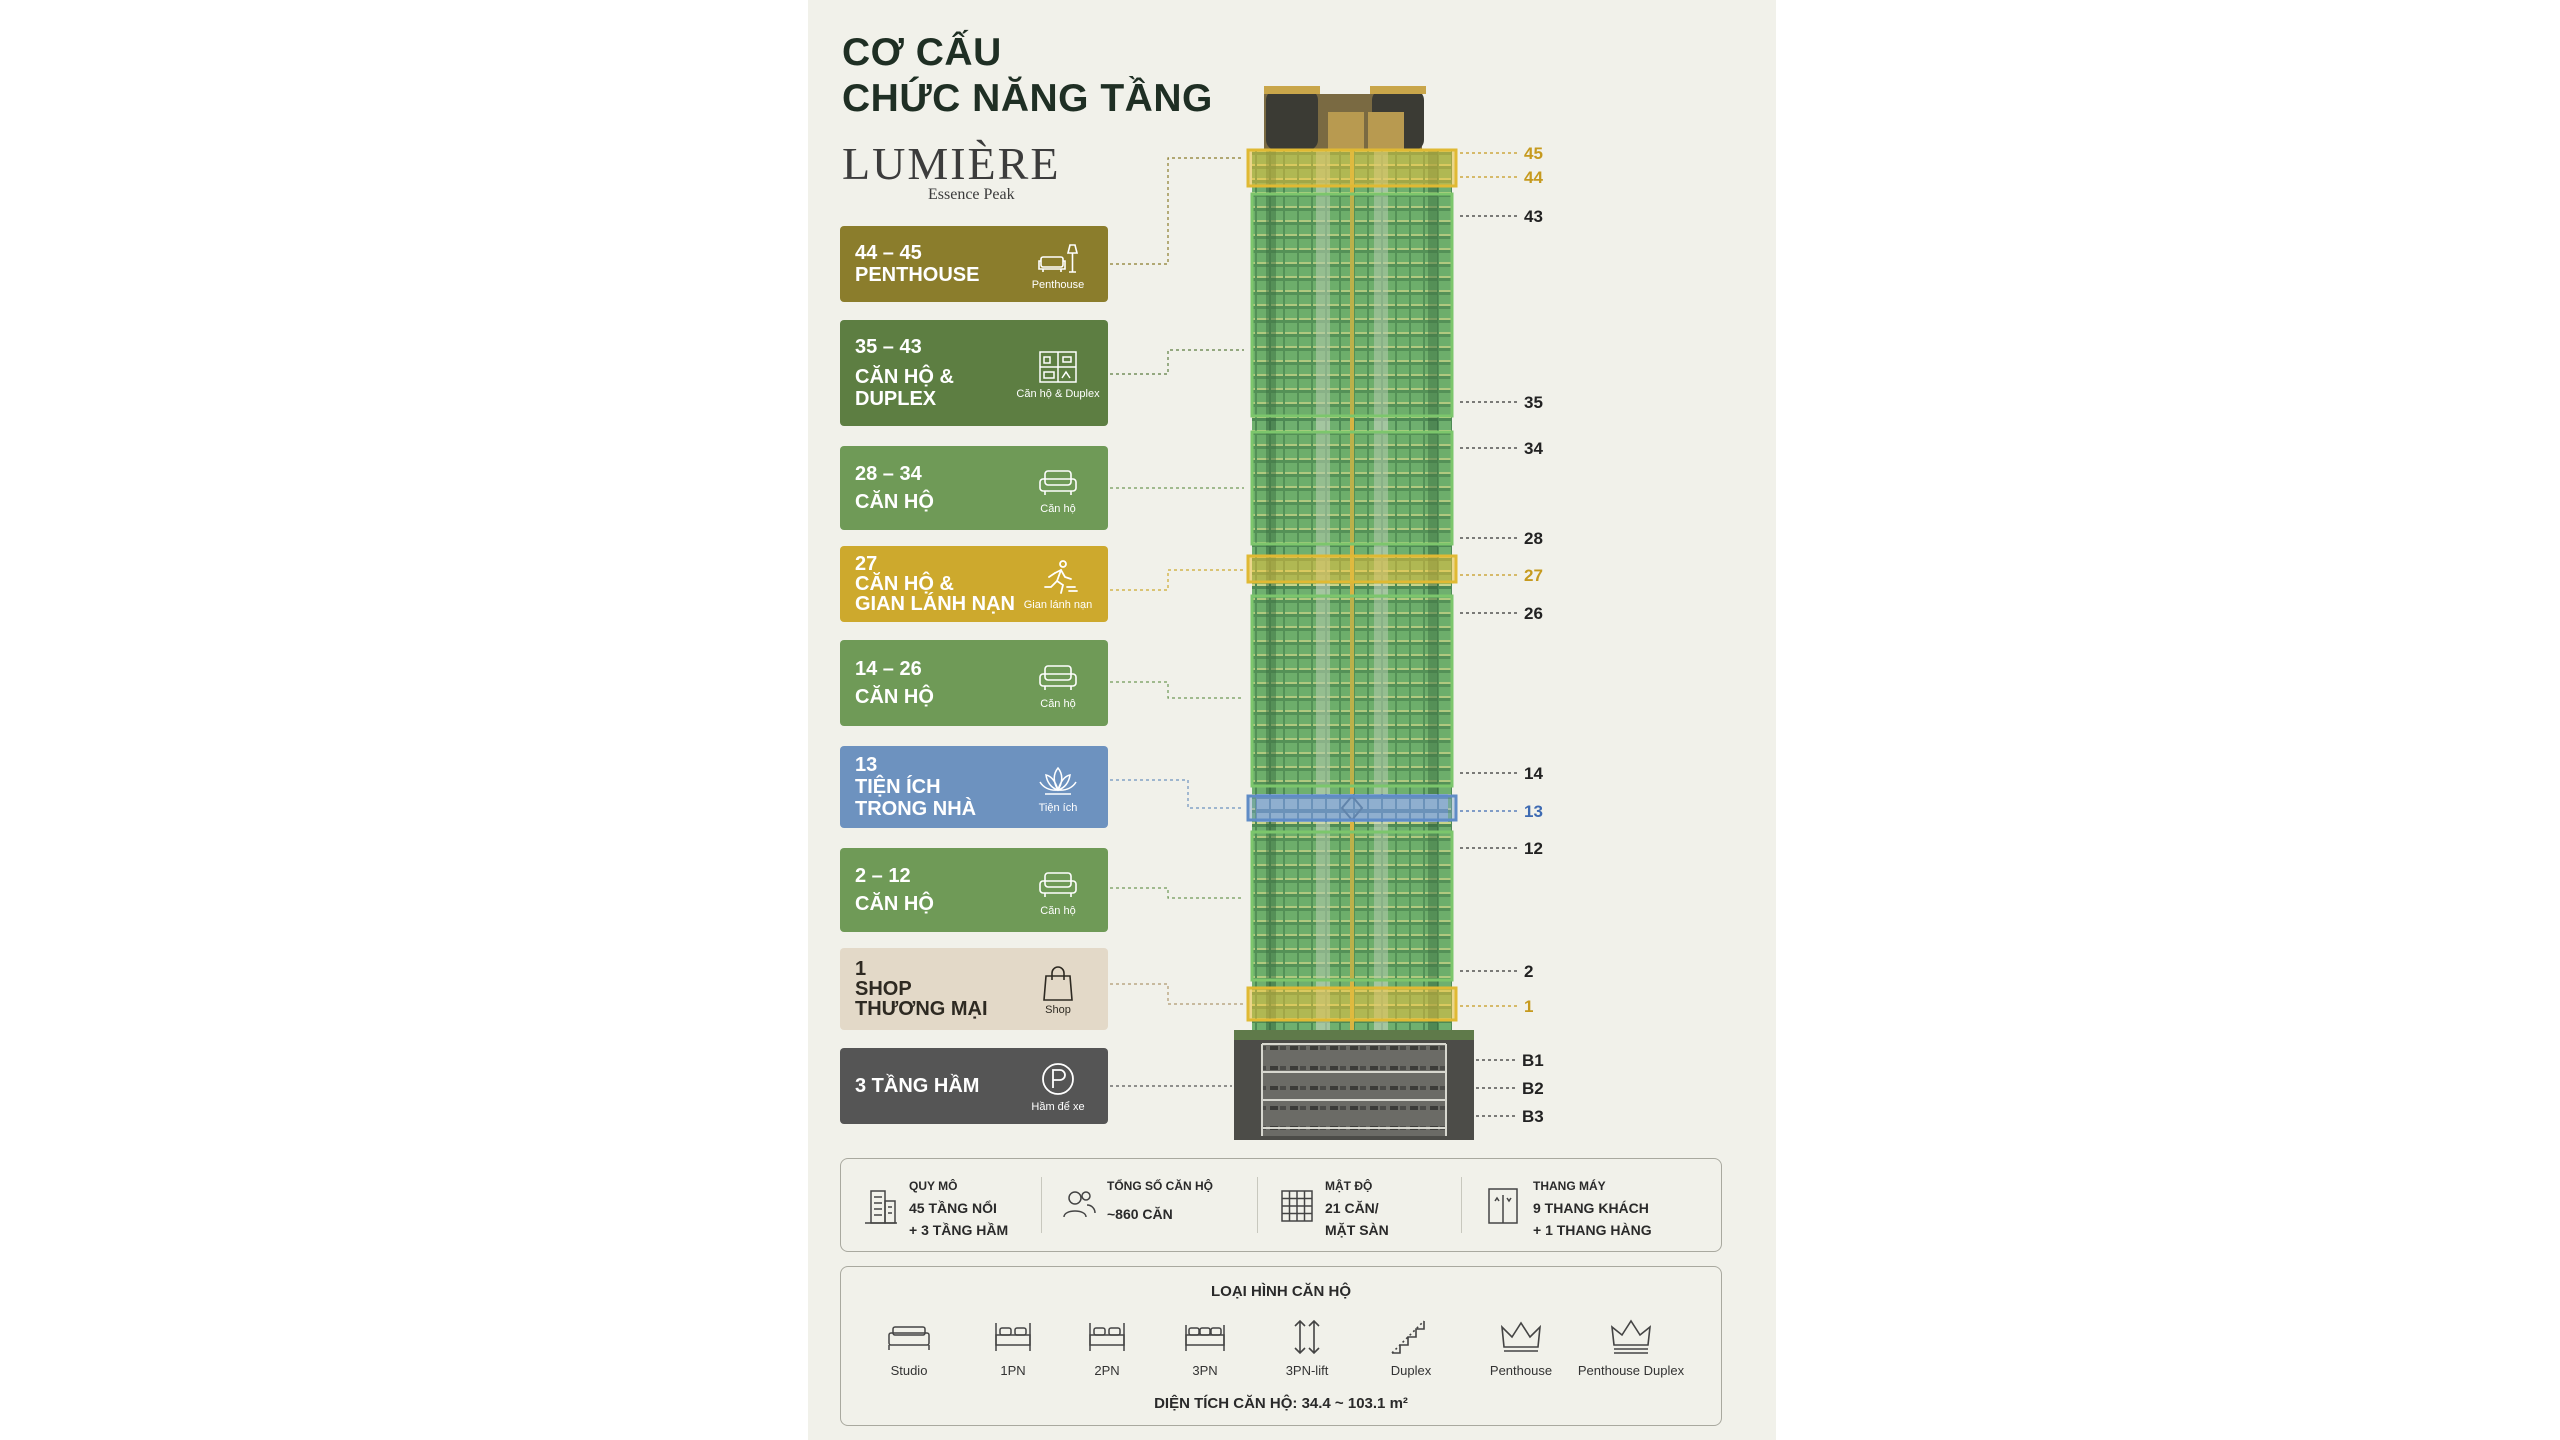 The image size is (2560, 1440). What do you see at coordinates (1533, 448) in the screenshot?
I see `floor-label: 34` at bounding box center [1533, 448].